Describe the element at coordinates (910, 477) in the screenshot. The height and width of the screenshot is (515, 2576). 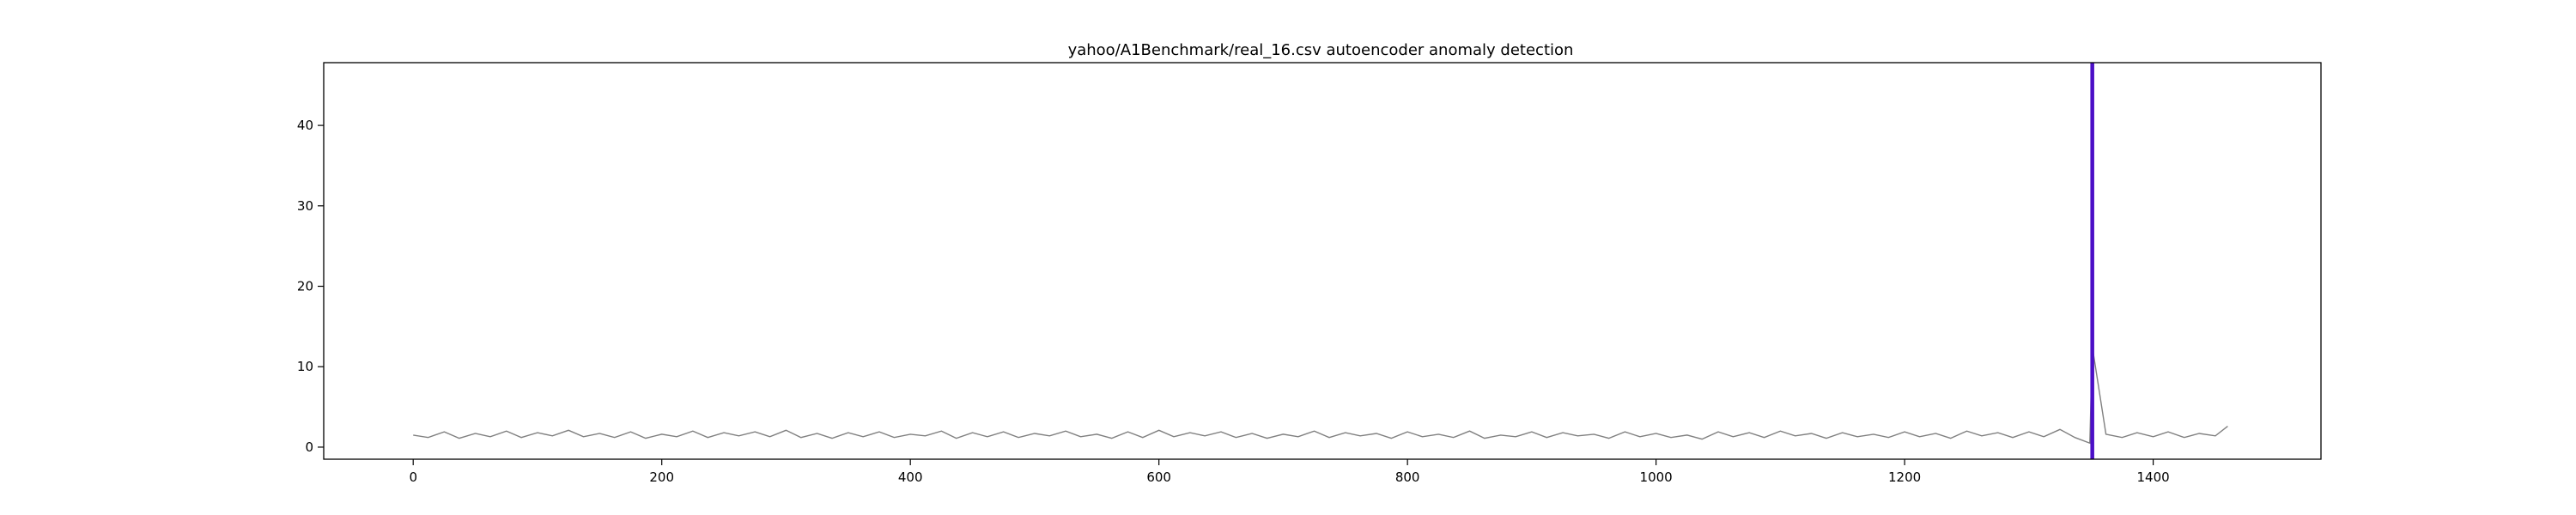
I see `x-tick-label: 400` at that location.